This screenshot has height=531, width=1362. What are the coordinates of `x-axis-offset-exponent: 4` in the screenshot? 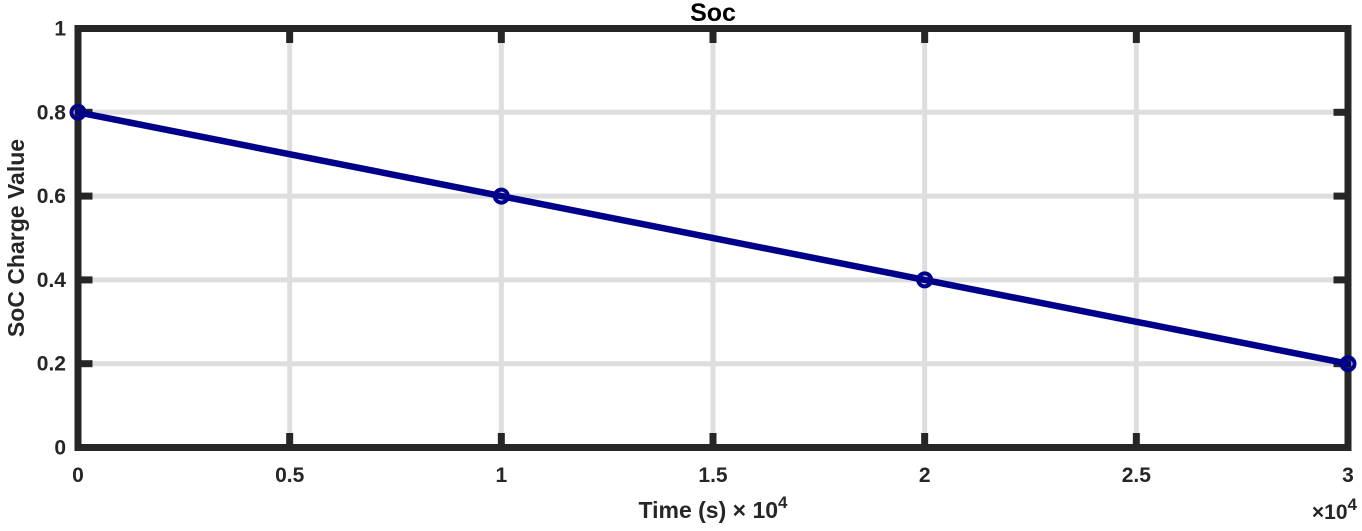 It's located at (1353, 504).